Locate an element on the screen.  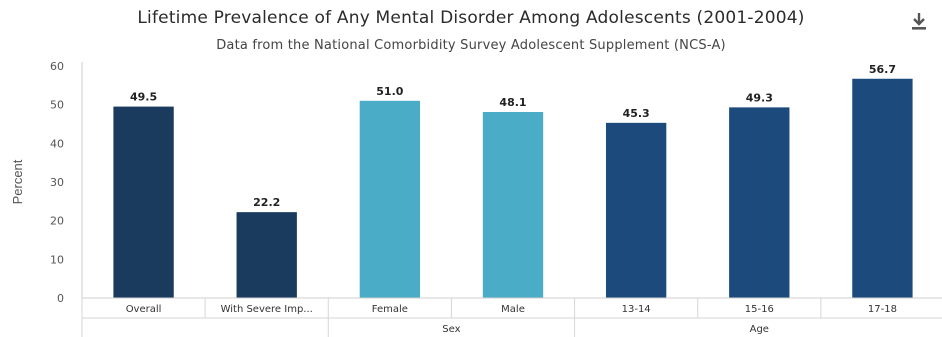
data-label: 49.5 is located at coordinates (143, 97).